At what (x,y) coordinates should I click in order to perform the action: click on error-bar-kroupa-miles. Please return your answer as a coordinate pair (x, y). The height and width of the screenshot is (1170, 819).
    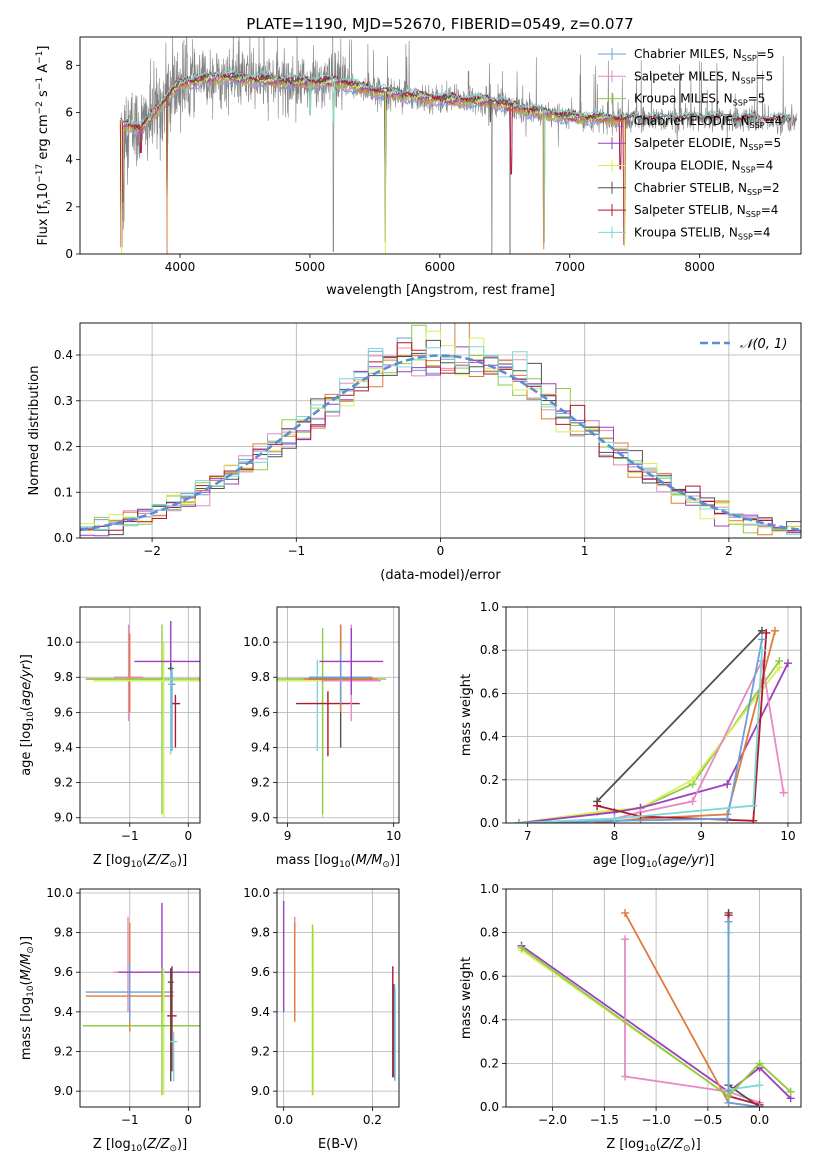
    Looking at the image, I should click on (142, 719).